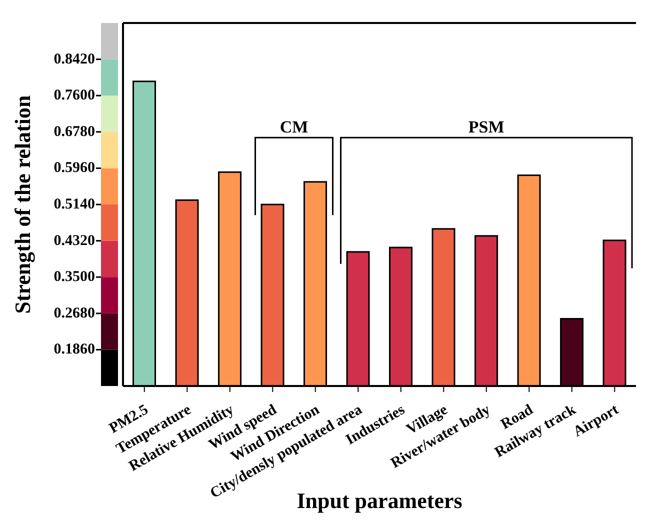 The image size is (648, 524). Describe the element at coordinates (486, 127) in the screenshot. I see `annotation: PSM` at that location.